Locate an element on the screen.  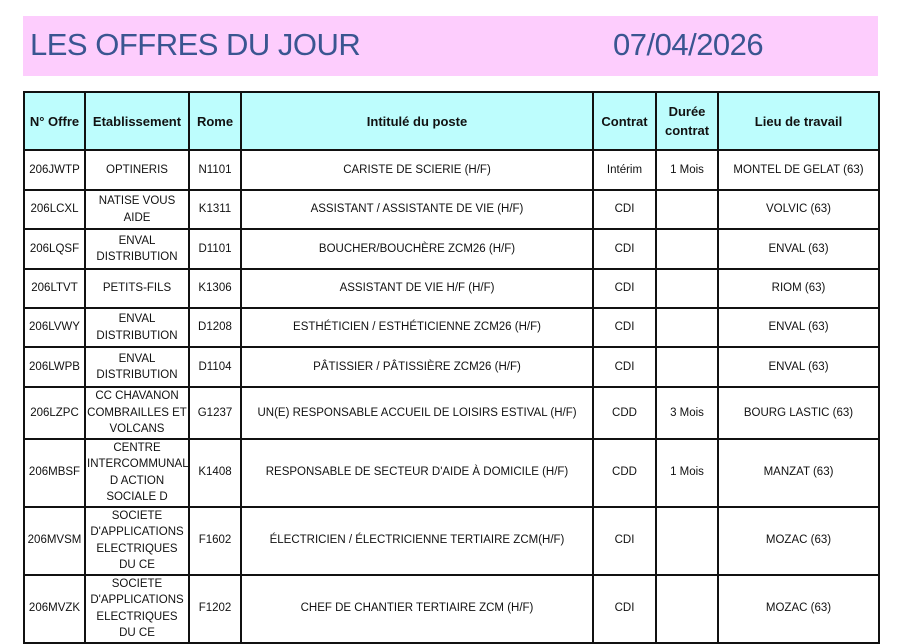
column-header-rome: Rome is located at coordinates (215, 121).